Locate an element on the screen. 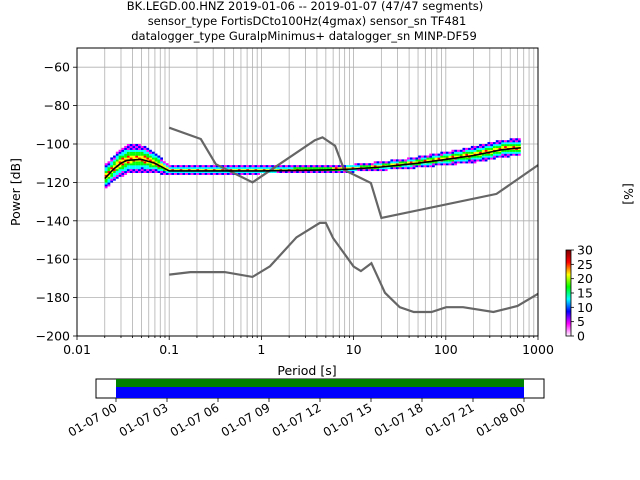  coverage-tick-label: 01-07 09 is located at coordinates (246, 419).